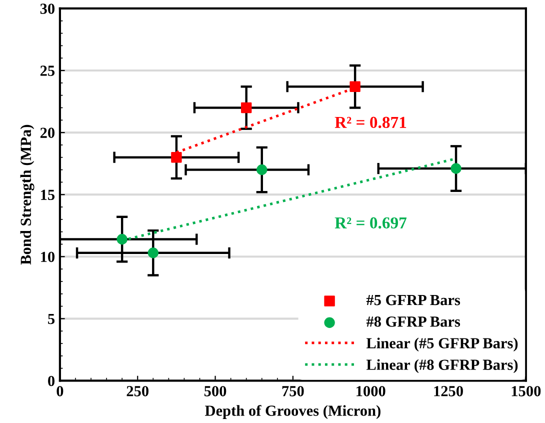 The image size is (545, 423). Describe the element at coordinates (371, 391) in the screenshot. I see `x-tick-label: 1000` at that location.